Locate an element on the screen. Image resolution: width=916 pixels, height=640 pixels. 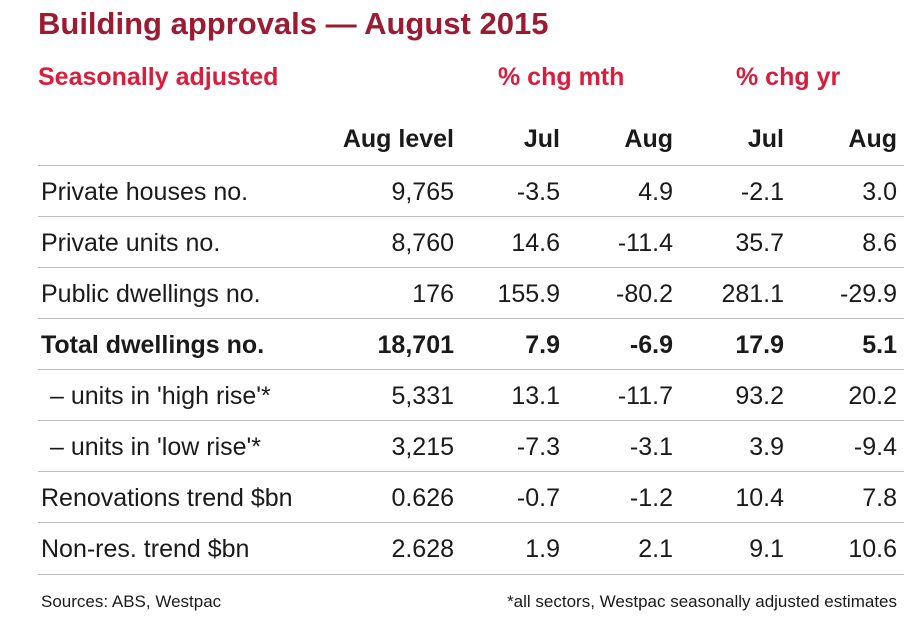
row-label: Private houses no. is located at coordinates (145, 192).